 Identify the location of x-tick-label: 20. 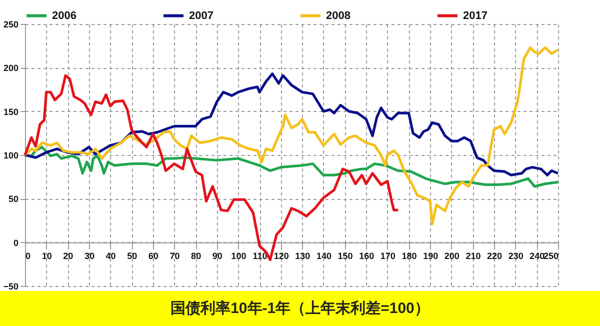
(68, 255).